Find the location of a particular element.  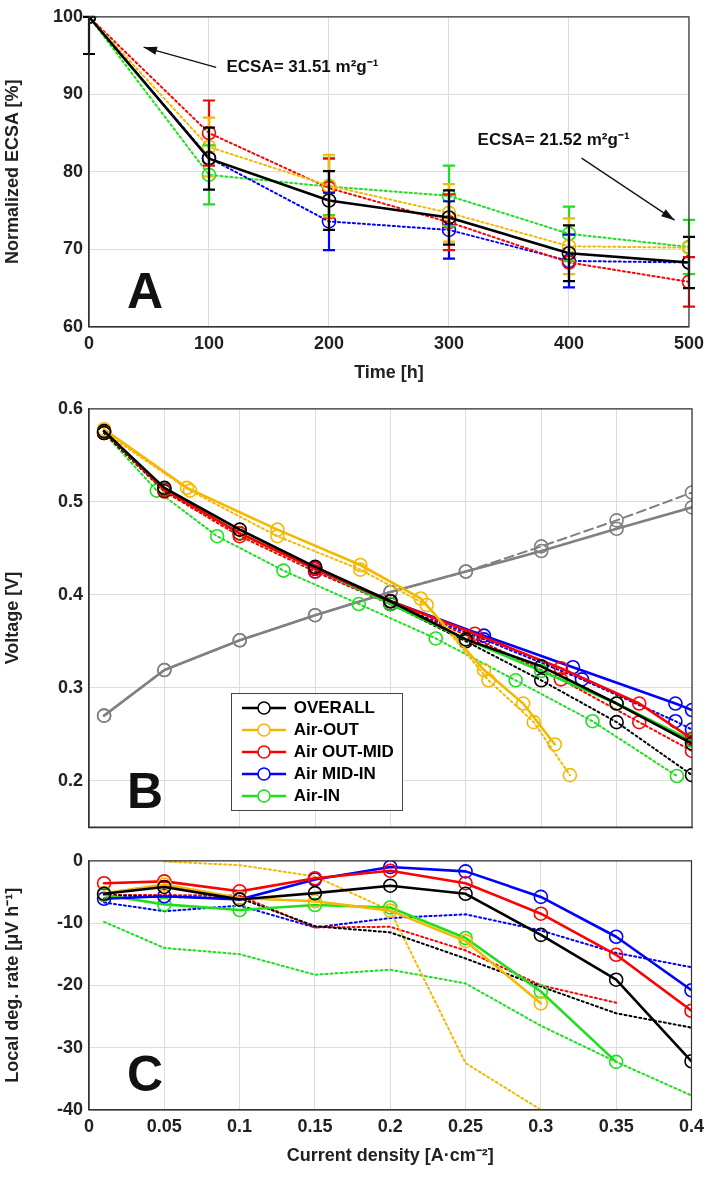

annotation: C is located at coordinates (145, 1073).